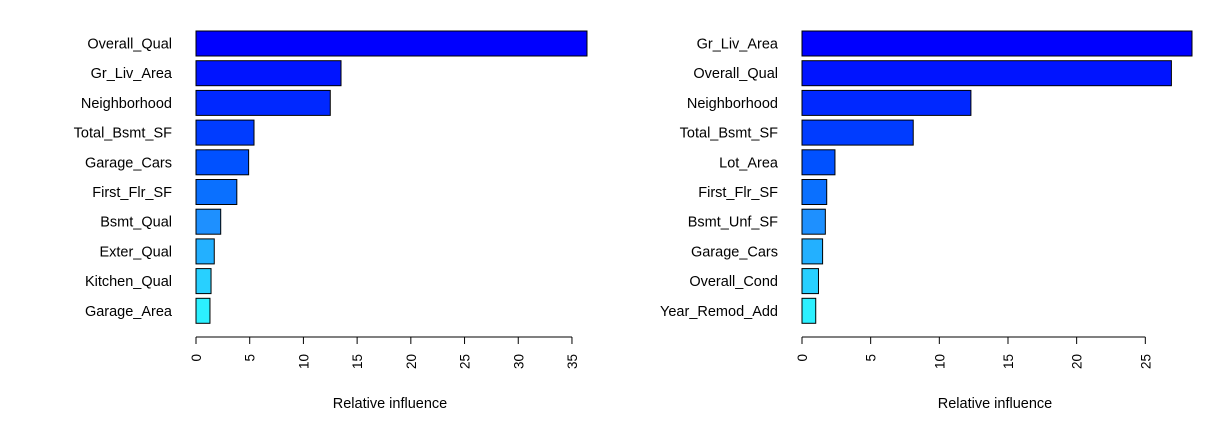 Image resolution: width=1212 pixels, height=431 pixels. I want to click on category-label: Exter_Qual, so click(135, 252).